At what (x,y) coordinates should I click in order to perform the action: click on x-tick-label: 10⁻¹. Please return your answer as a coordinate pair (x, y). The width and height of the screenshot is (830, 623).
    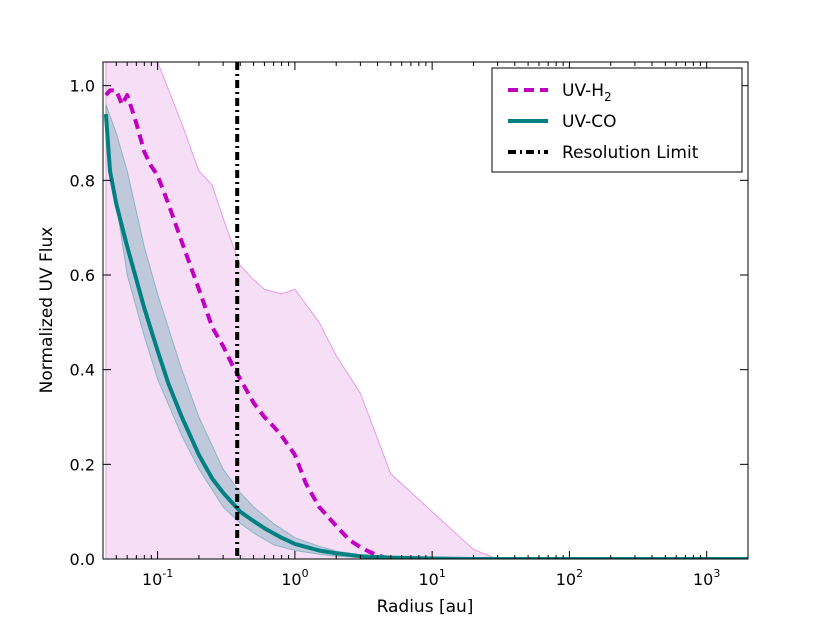
    Looking at the image, I should click on (157, 578).